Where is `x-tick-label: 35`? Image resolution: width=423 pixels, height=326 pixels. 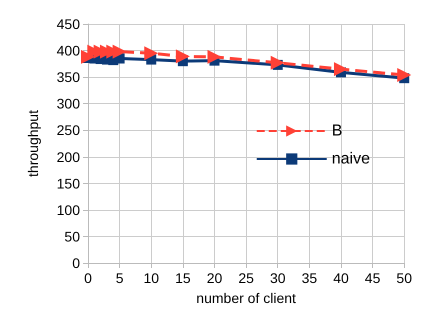 x-tick-label: 35 is located at coordinates (310, 278).